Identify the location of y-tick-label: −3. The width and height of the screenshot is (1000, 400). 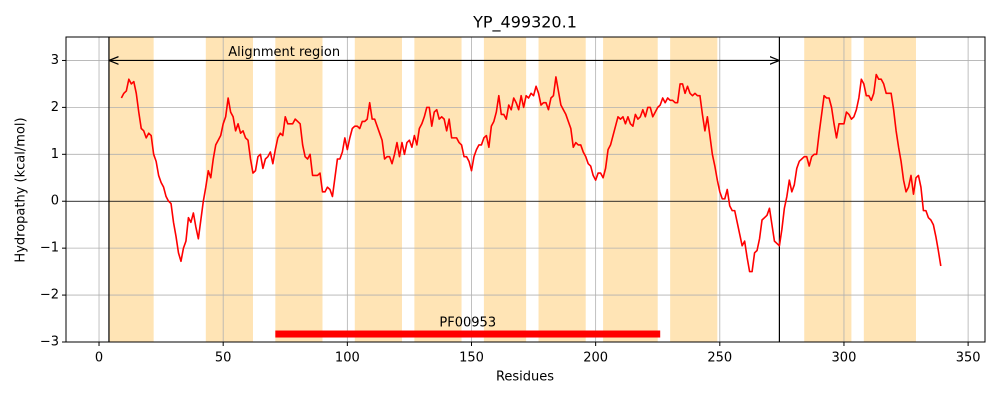
(49, 342).